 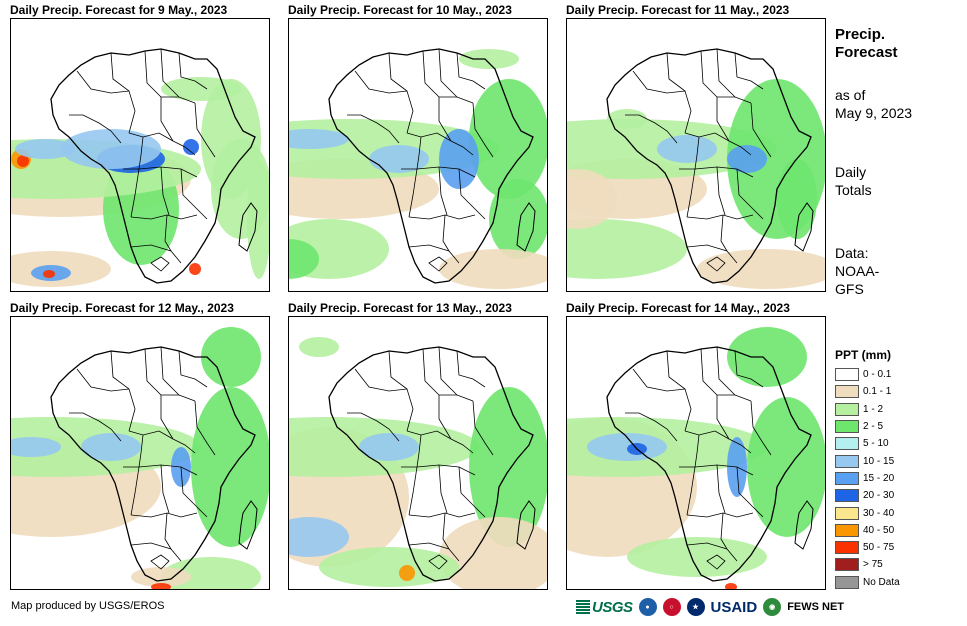 What do you see at coordinates (881, 582) in the screenshot?
I see `legend-label: No Data` at bounding box center [881, 582].